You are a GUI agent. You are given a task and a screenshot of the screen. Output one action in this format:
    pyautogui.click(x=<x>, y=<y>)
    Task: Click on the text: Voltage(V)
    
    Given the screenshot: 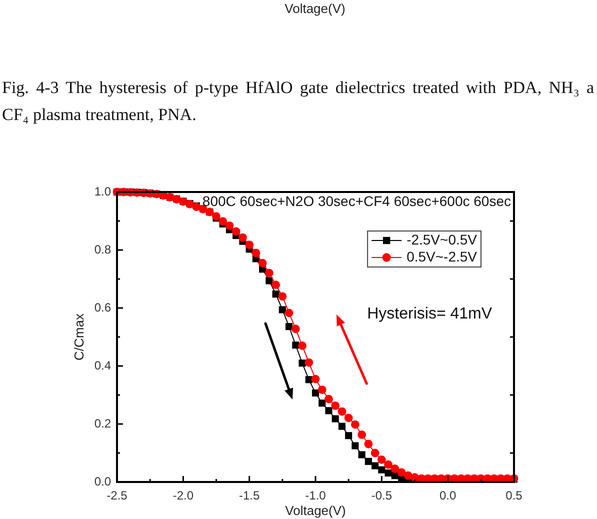 What is the action you would take?
    pyautogui.click(x=315, y=8)
    